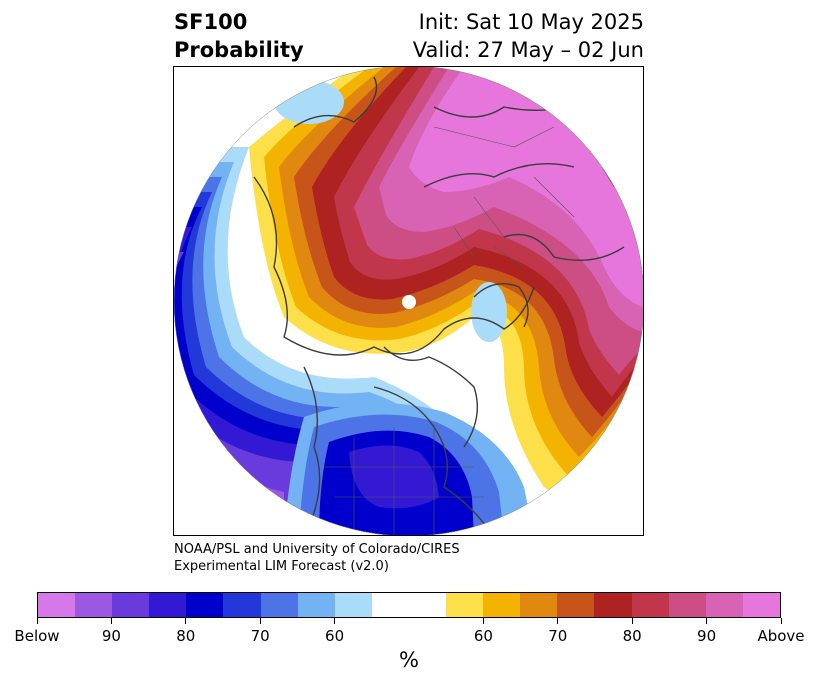 This screenshot has height=686, width=819. Describe the element at coordinates (489, 312) in the screenshot. I see `below-normal-patch-scandinavia` at that location.